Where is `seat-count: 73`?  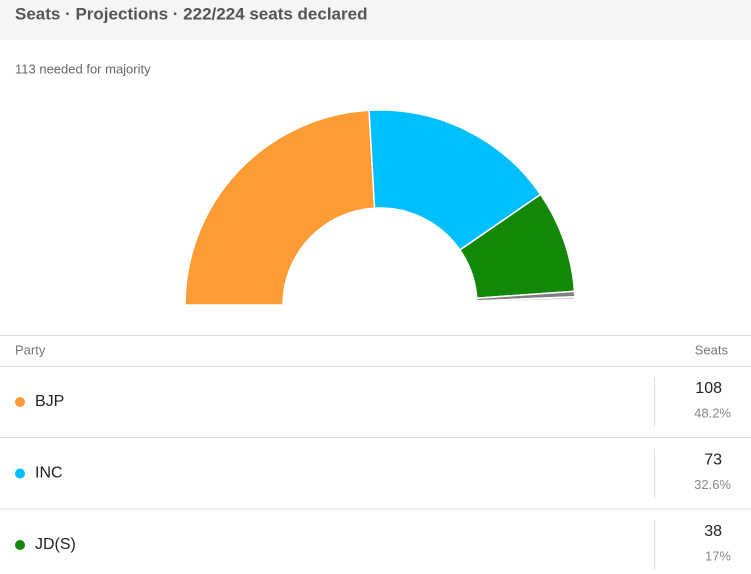
seat-count: 73 is located at coordinates (713, 460).